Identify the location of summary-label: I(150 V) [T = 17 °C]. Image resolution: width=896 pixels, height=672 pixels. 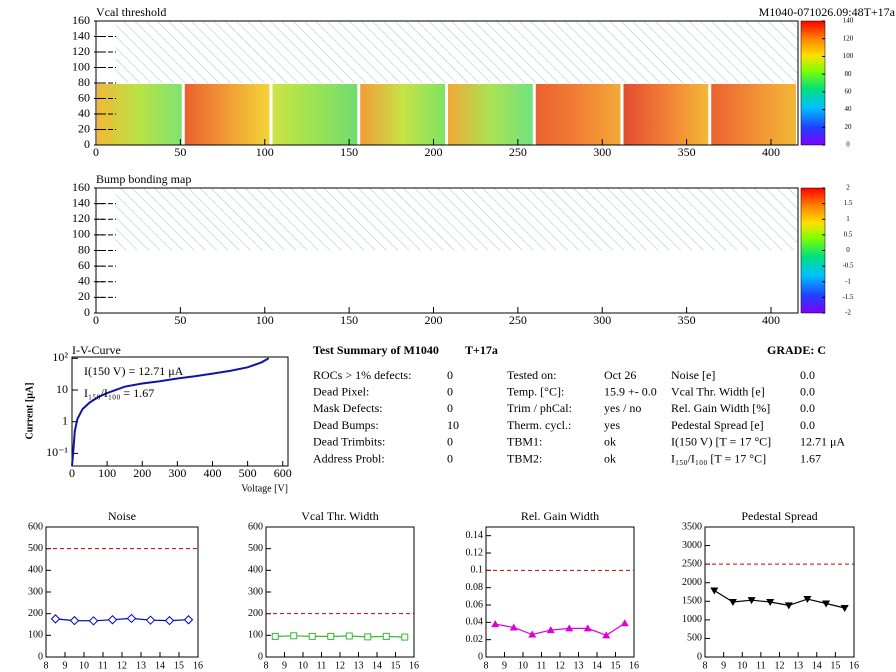
(721, 442).